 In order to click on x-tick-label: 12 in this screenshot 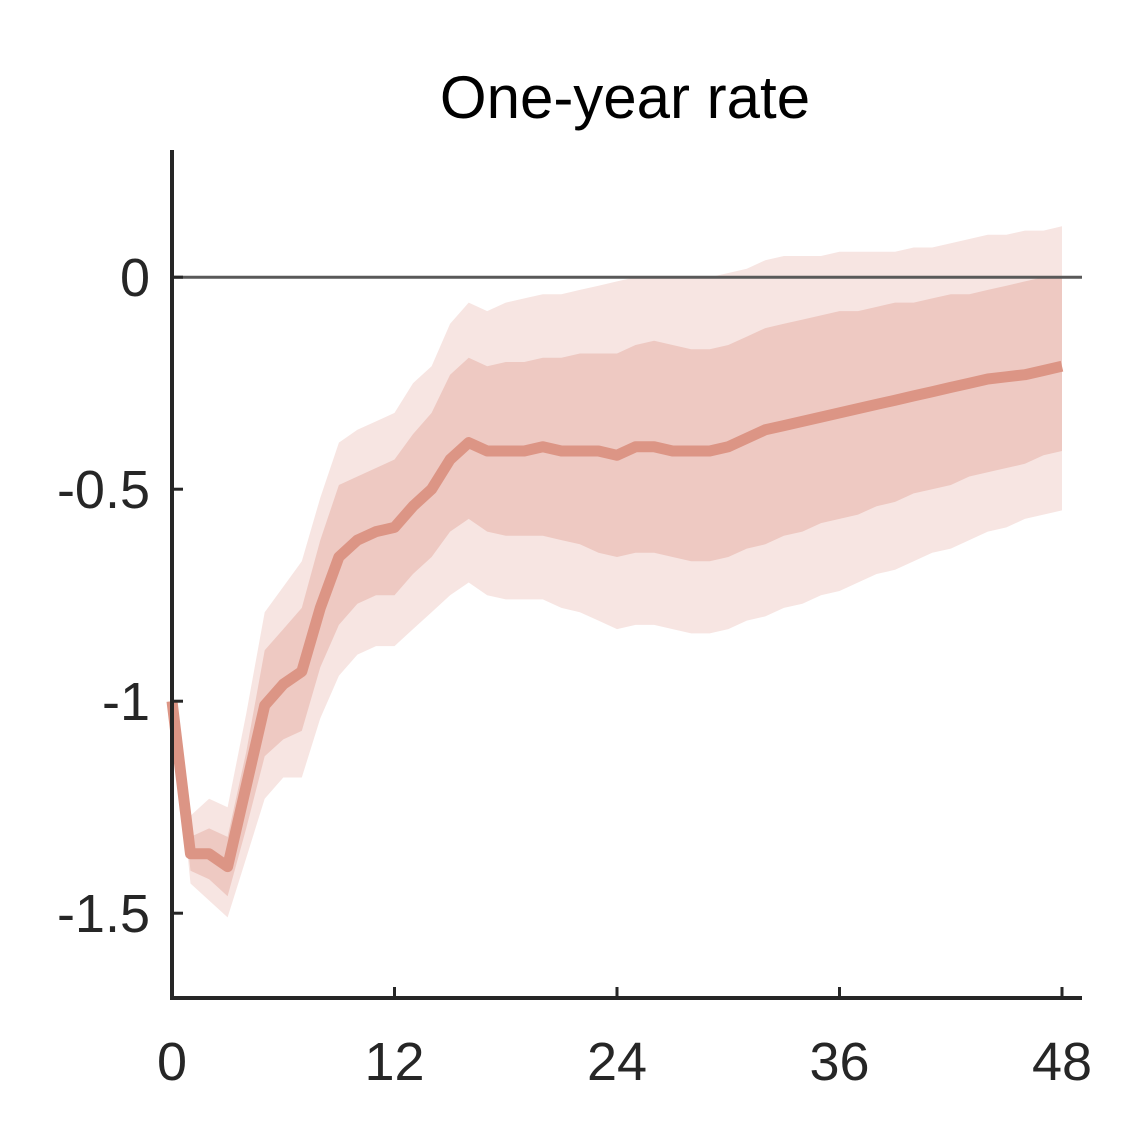, I will do `click(394, 1062)`.